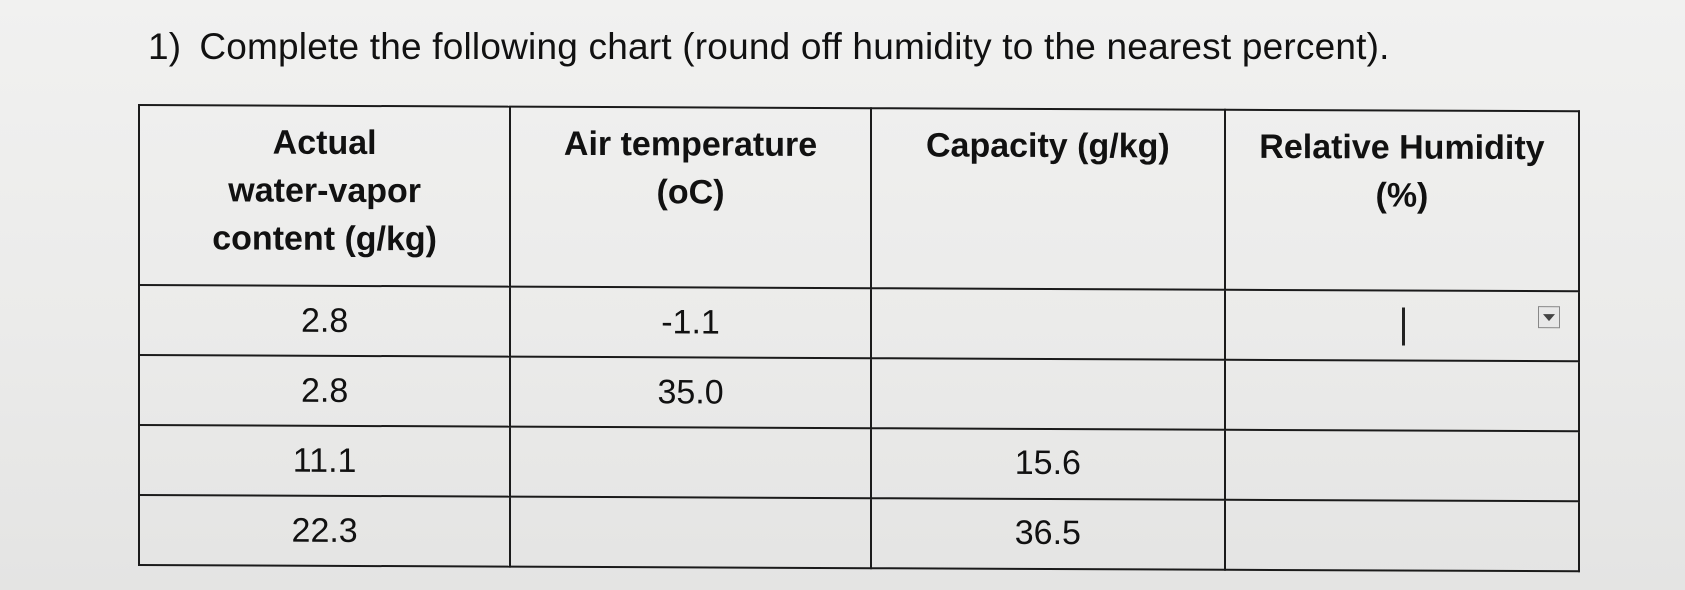 This screenshot has height=590, width=1685. What do you see at coordinates (325, 461) in the screenshot?
I see `content-cell: 11.1` at bounding box center [325, 461].